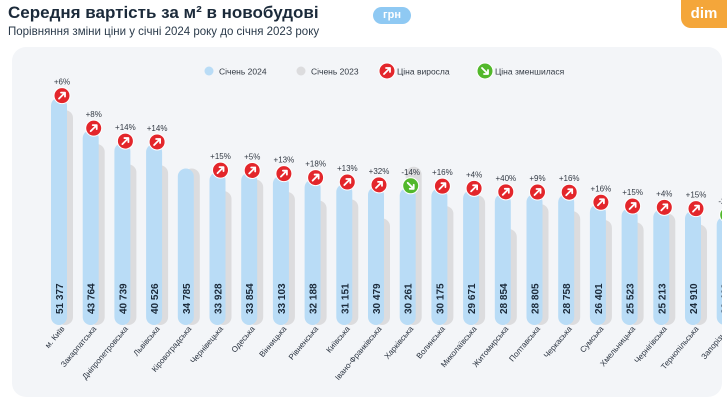 The height and width of the screenshot is (400, 727). I want to click on category-label: Сумська, so click(591, 339).